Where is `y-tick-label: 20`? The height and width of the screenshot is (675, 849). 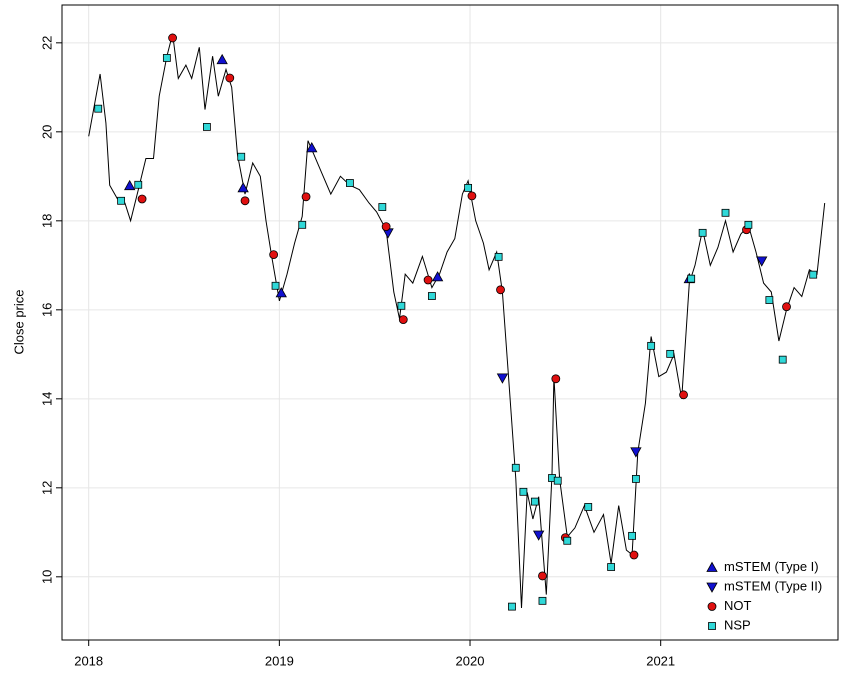 y-tick-label: 20 is located at coordinates (46, 132).